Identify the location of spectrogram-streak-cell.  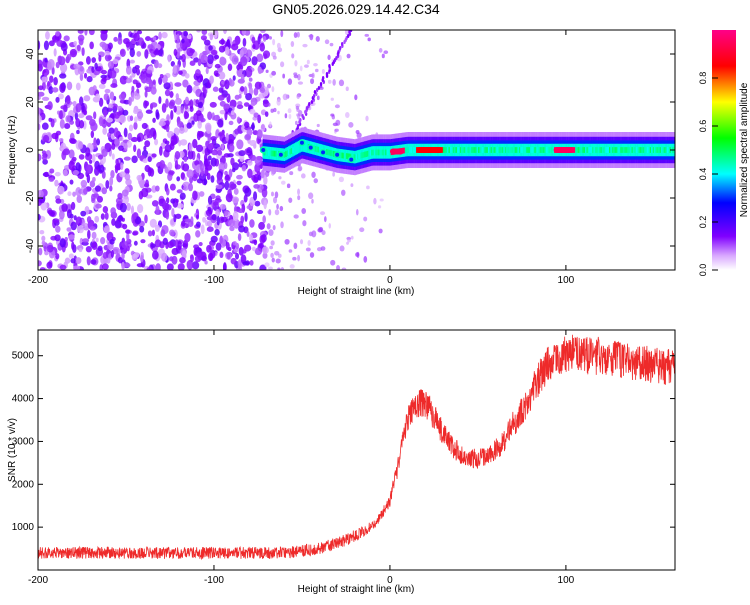
(298, 126).